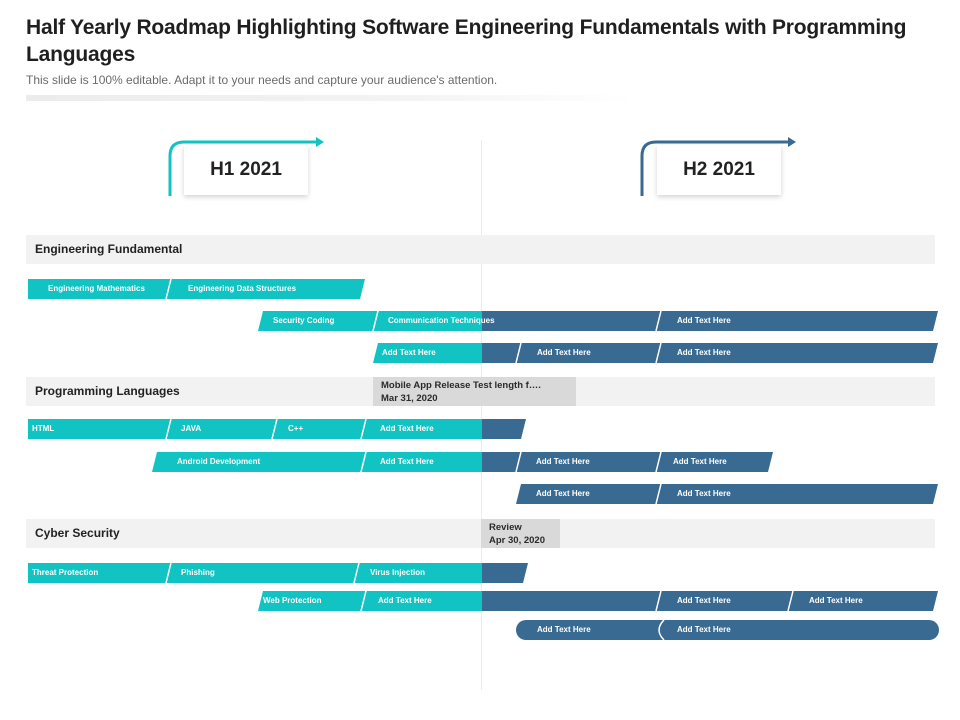  Describe the element at coordinates (43, 428) in the screenshot. I see `task-label: HTML` at that location.